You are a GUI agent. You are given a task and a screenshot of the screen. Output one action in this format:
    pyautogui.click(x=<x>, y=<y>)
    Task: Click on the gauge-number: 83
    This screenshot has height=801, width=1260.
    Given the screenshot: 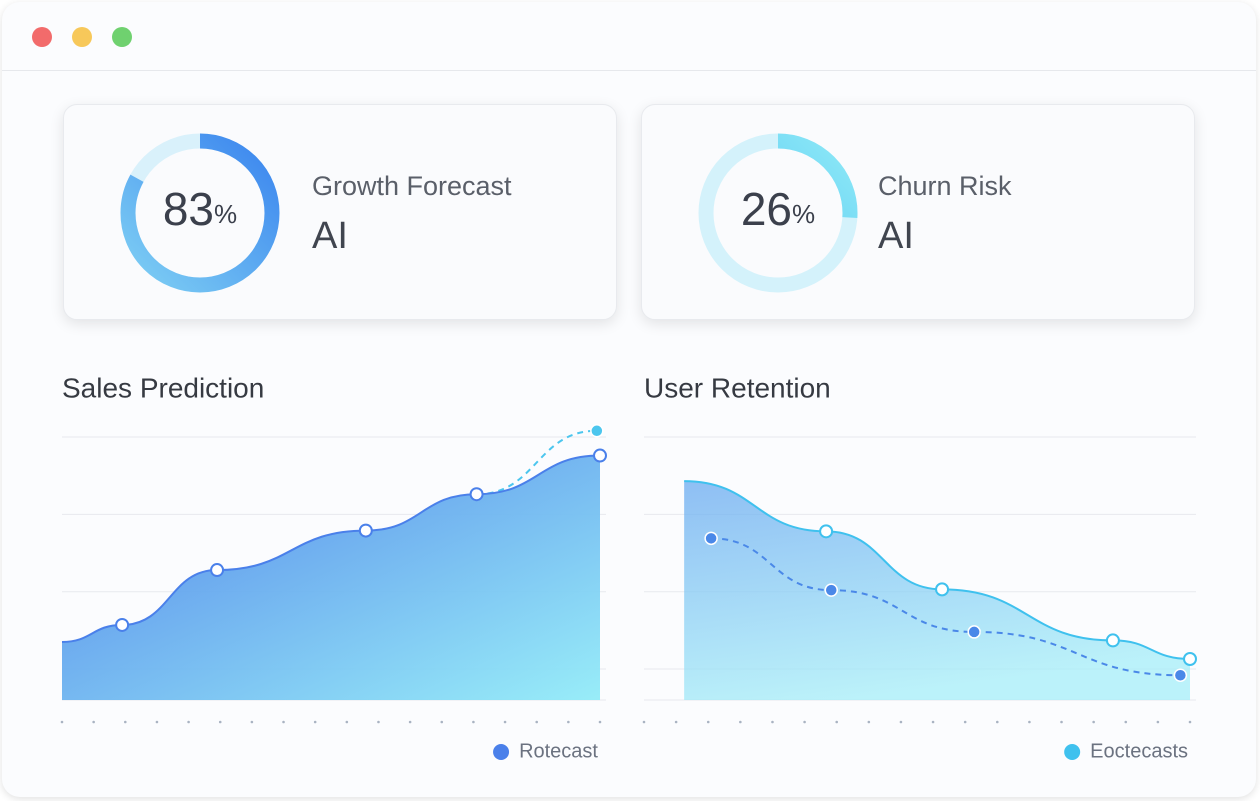 What is the action you would take?
    pyautogui.click(x=188, y=209)
    